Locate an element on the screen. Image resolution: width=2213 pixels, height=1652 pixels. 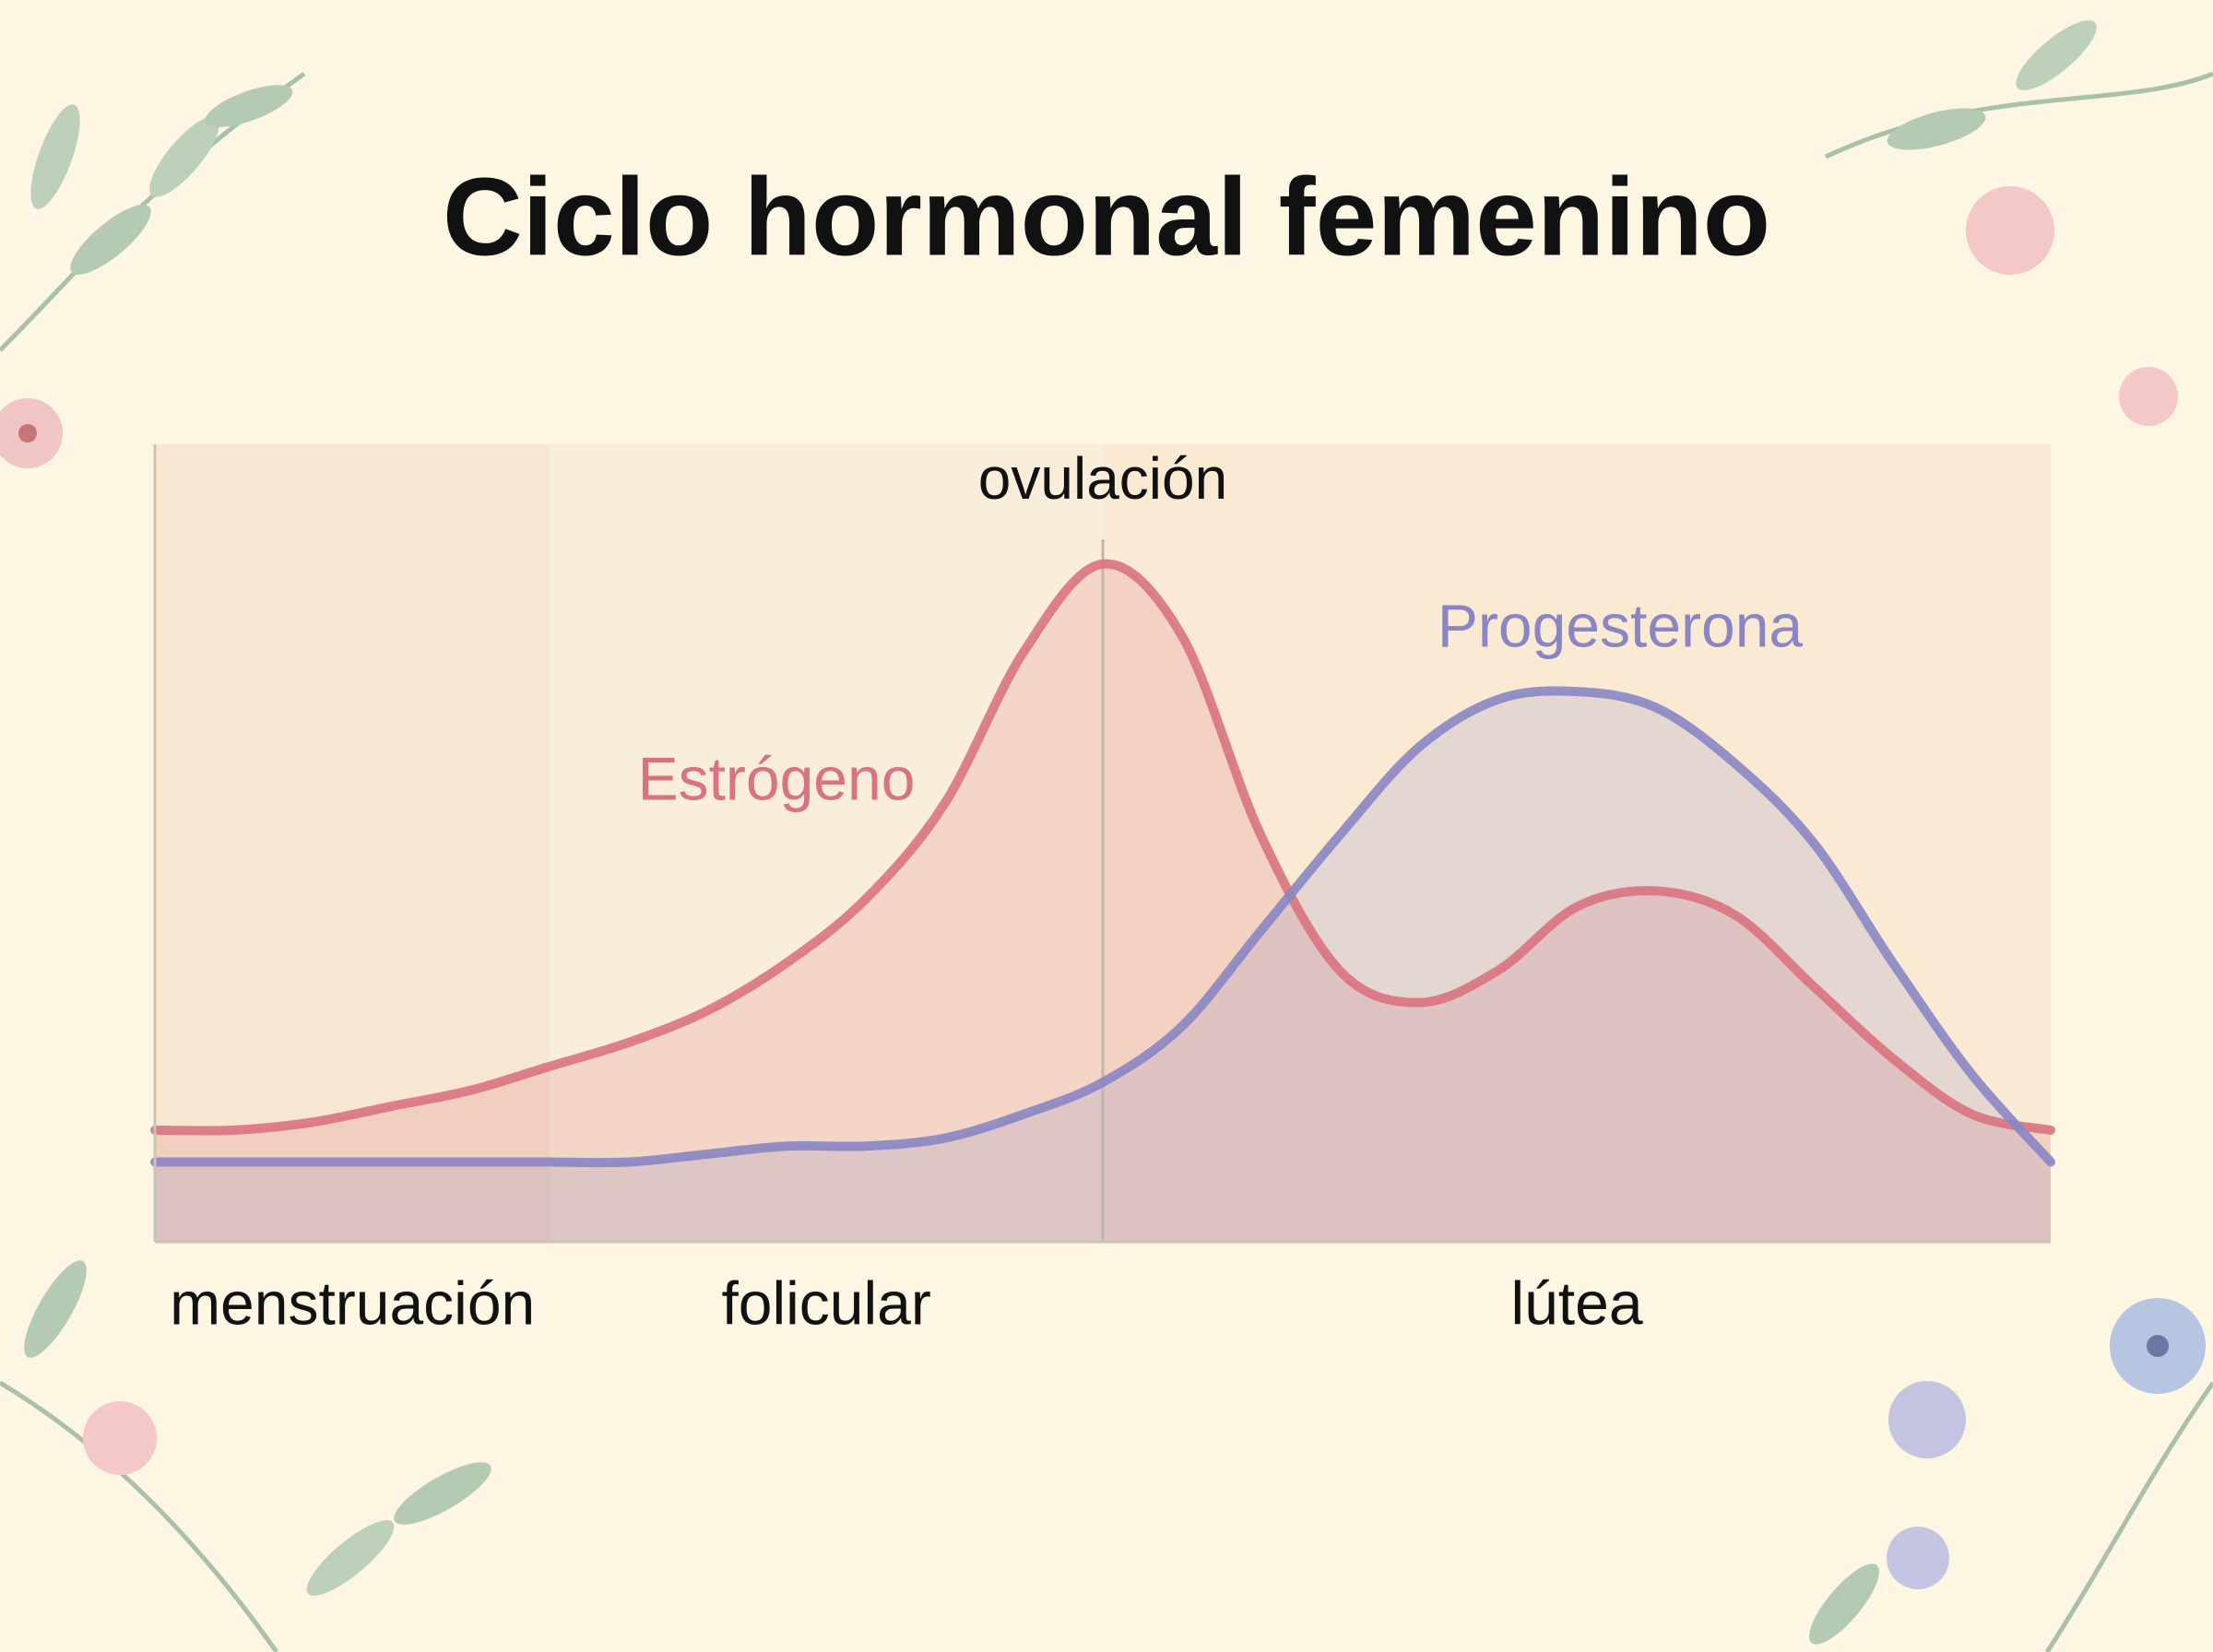
phase-label: menstruación is located at coordinates (352, 1302).